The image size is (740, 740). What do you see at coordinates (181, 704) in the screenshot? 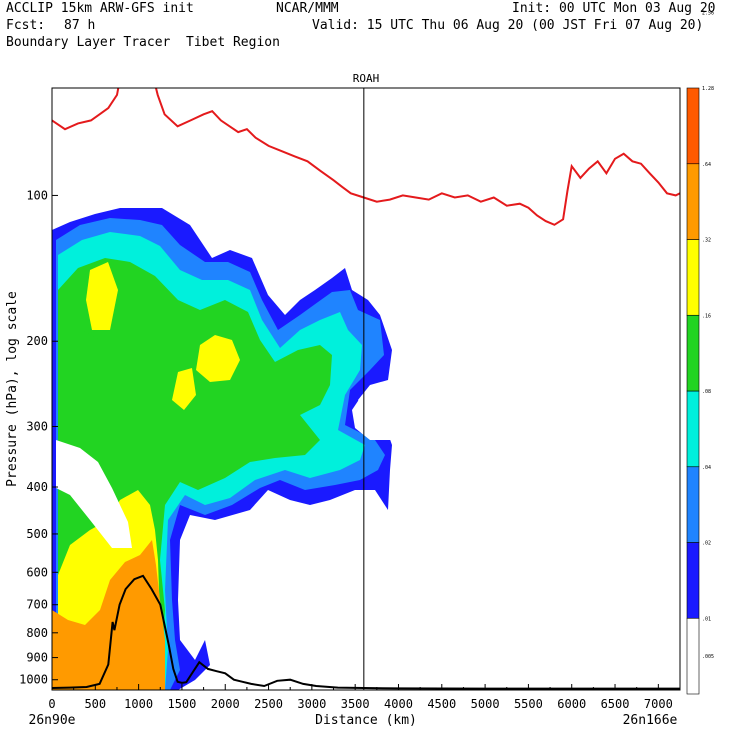
I see `x-tick-label: 1500` at bounding box center [181, 704].